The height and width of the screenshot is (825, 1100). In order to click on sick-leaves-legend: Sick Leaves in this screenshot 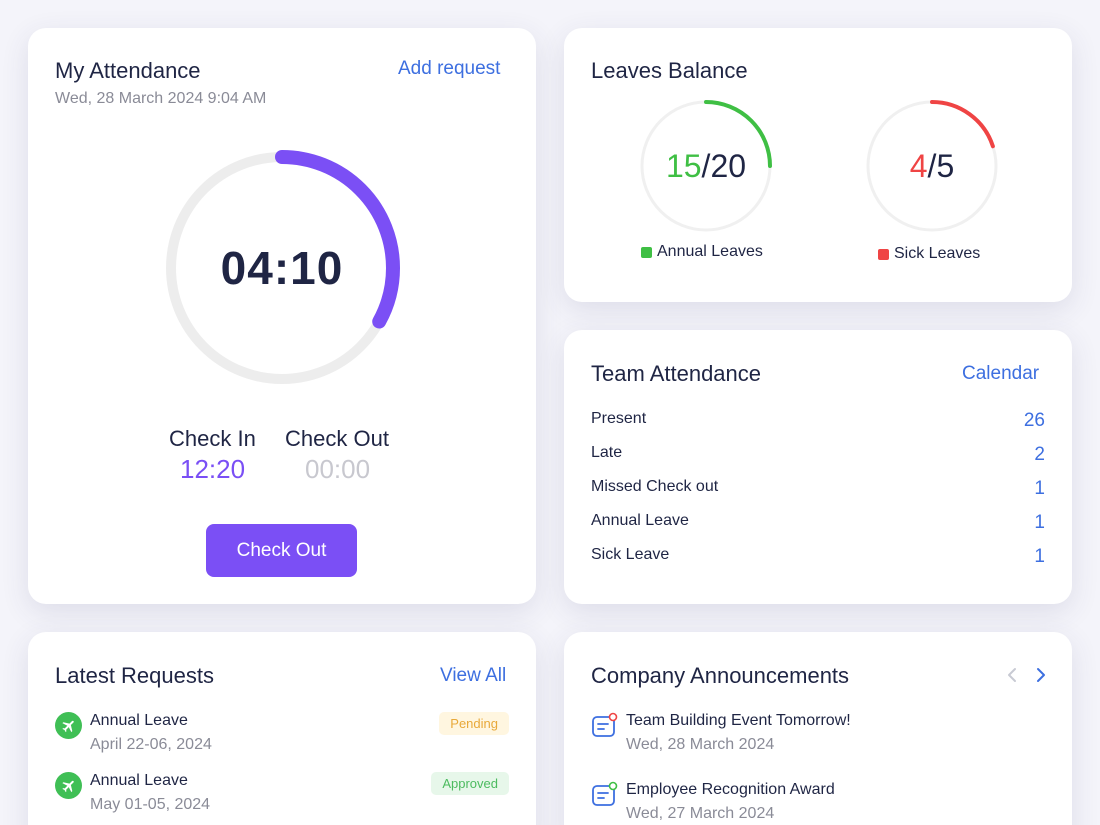, I will do `click(929, 254)`.